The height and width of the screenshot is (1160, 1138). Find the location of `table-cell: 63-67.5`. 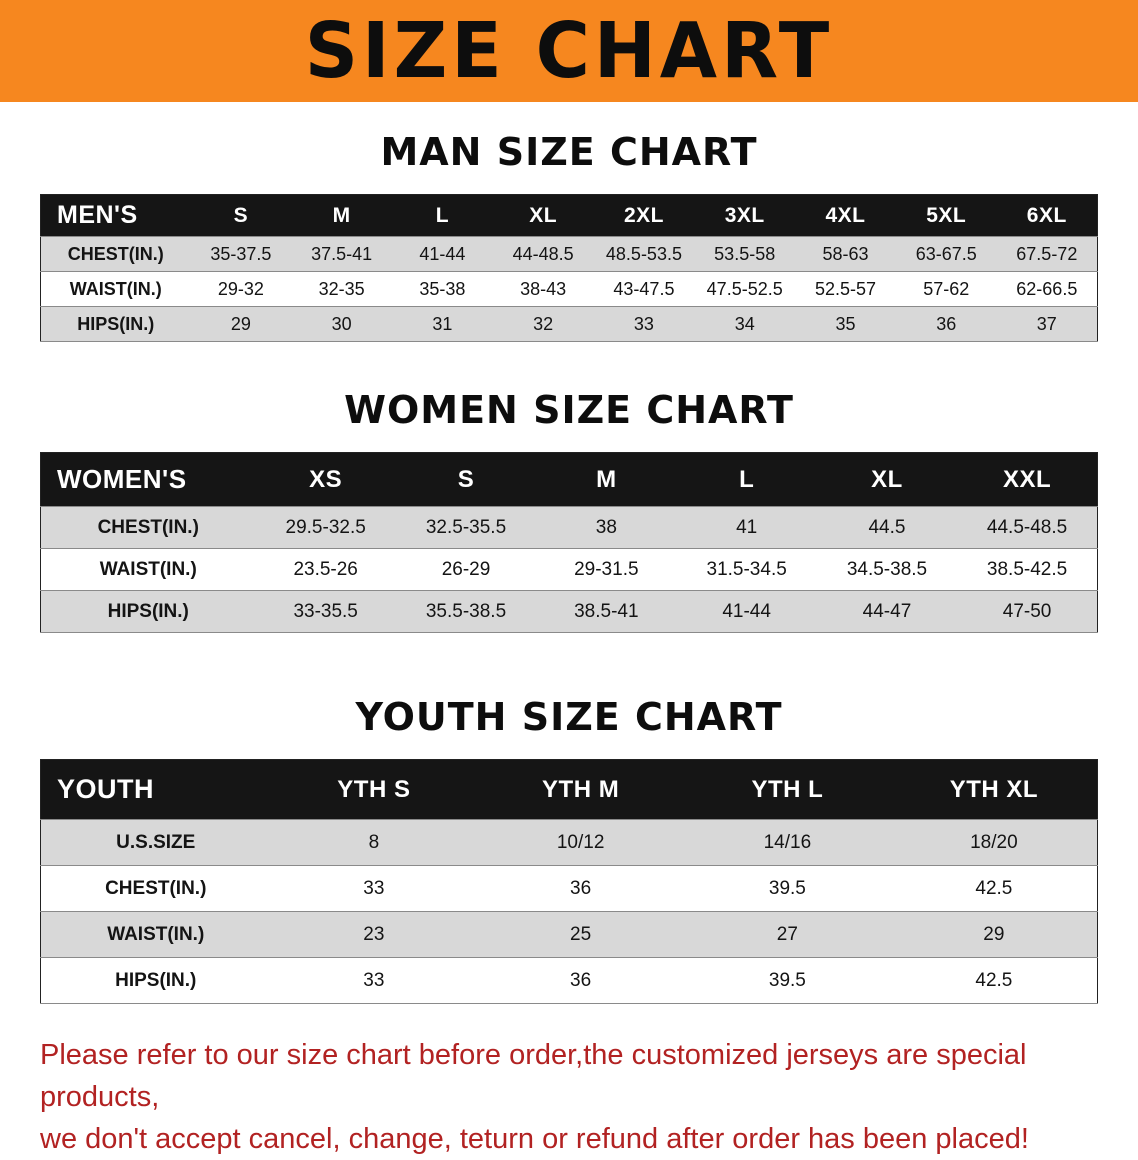

table-cell: 63-67.5 is located at coordinates (946, 254).